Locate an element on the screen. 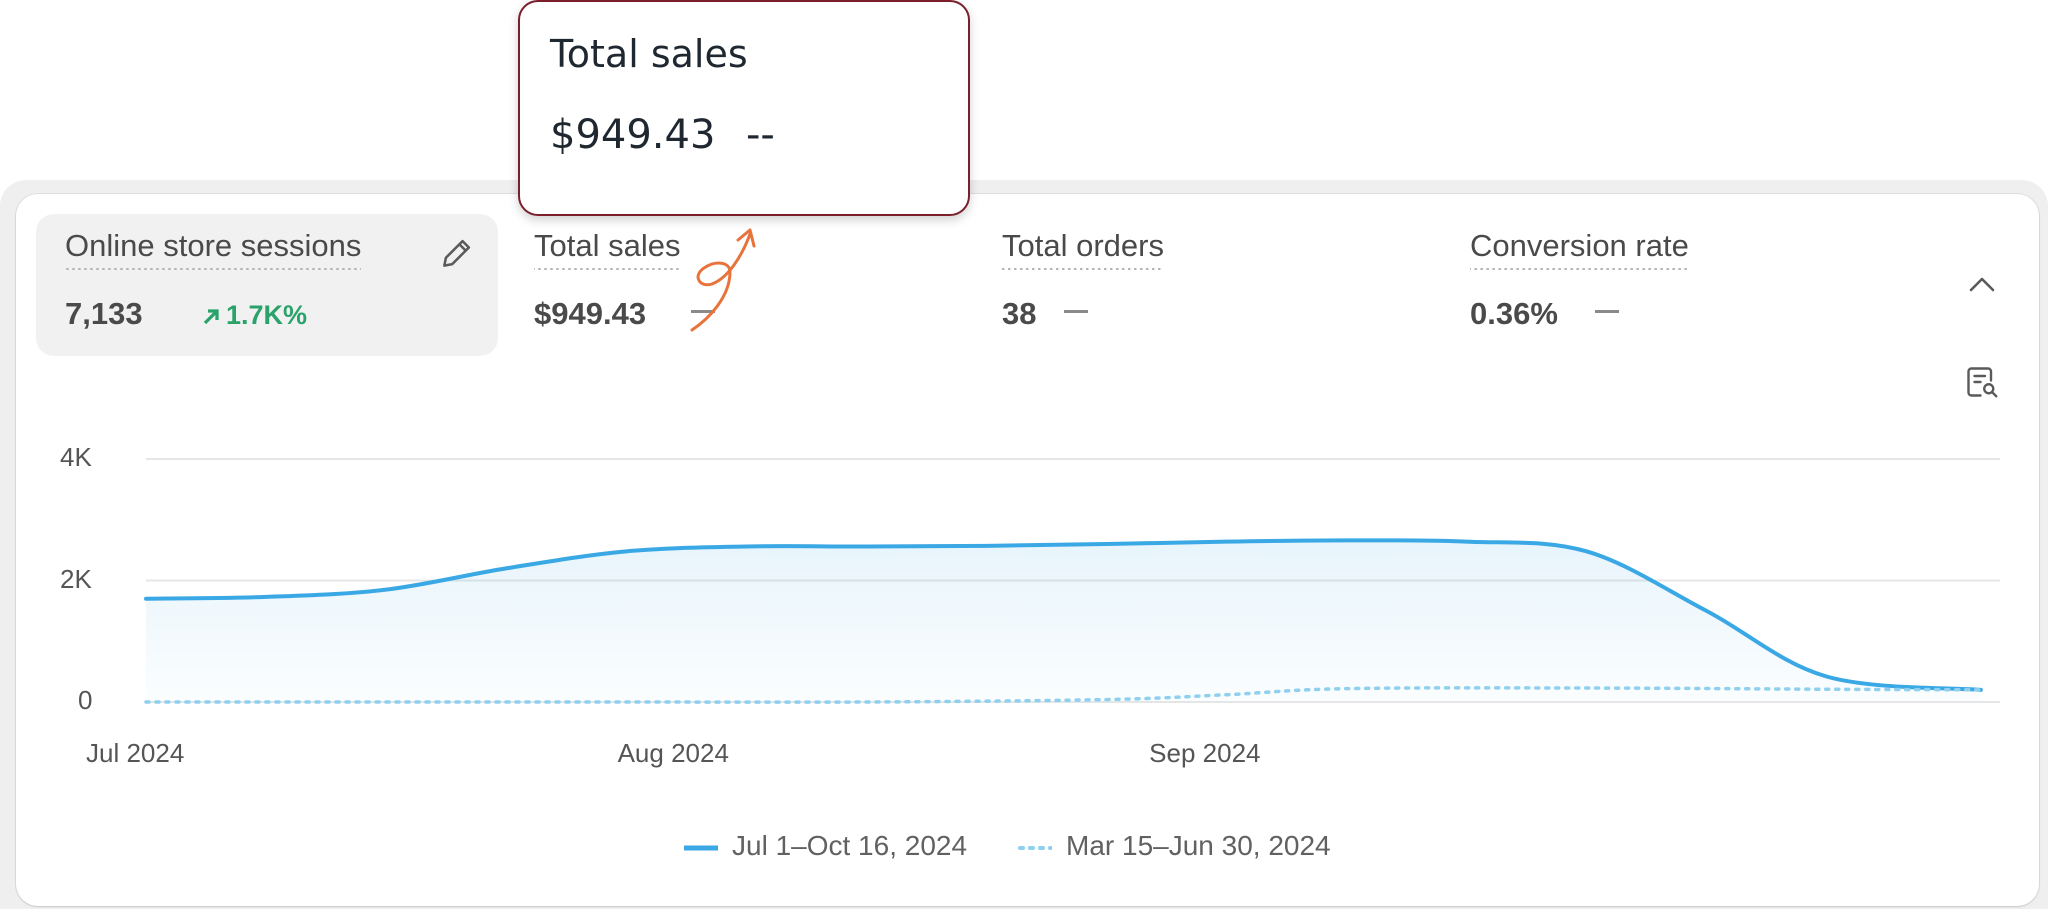 This screenshot has width=2048, height=909. y-tick-label: 0 is located at coordinates (85, 700).